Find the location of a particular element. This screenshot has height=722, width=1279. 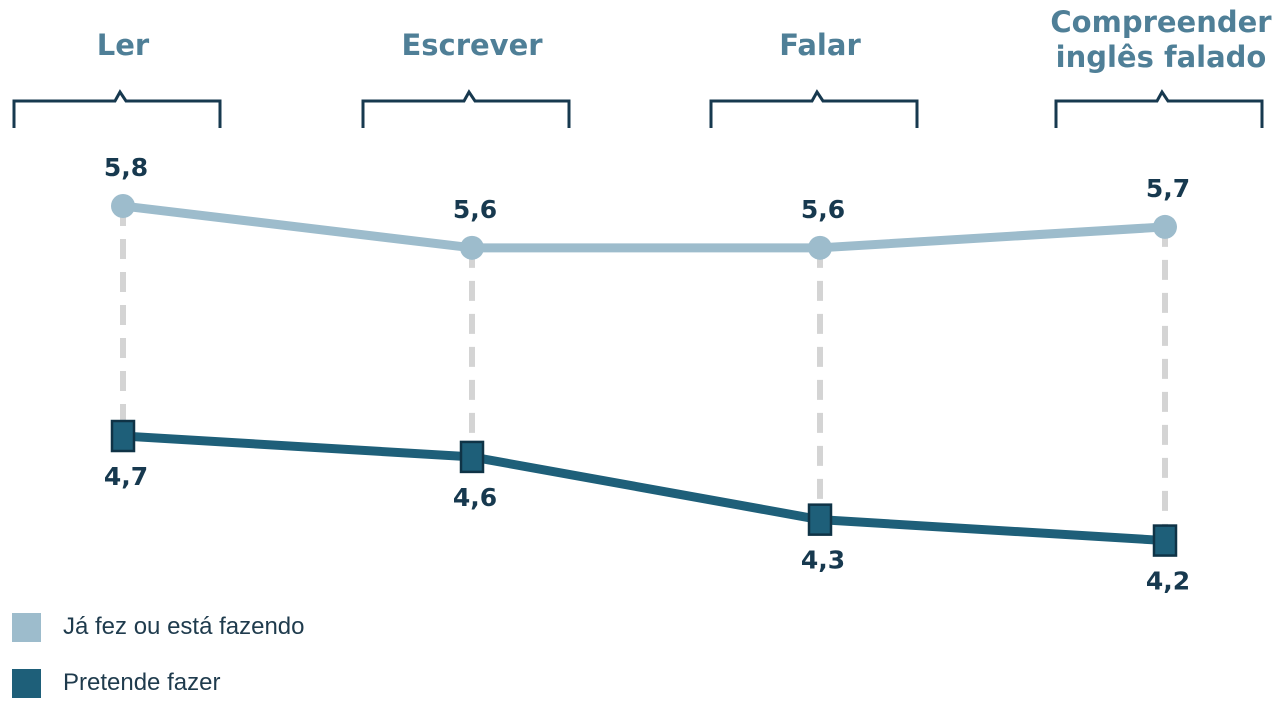

point-series-1-compreender-ingles-falado is located at coordinates (1165, 226).